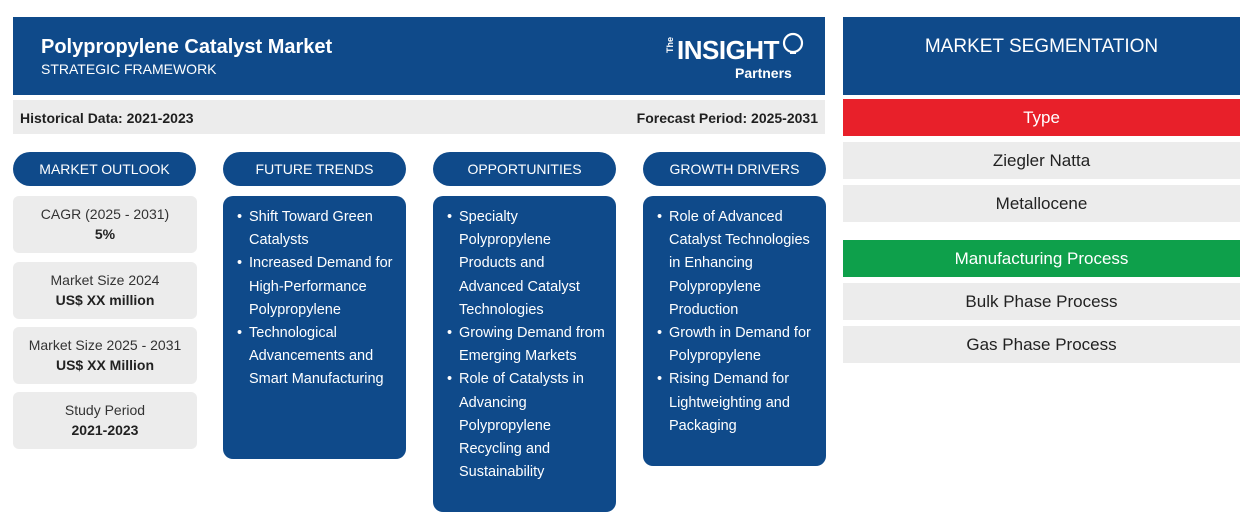 The height and width of the screenshot is (531, 1254). Describe the element at coordinates (105, 214) in the screenshot. I see `stat-label: CAGR (2025 - 2031)` at that location.